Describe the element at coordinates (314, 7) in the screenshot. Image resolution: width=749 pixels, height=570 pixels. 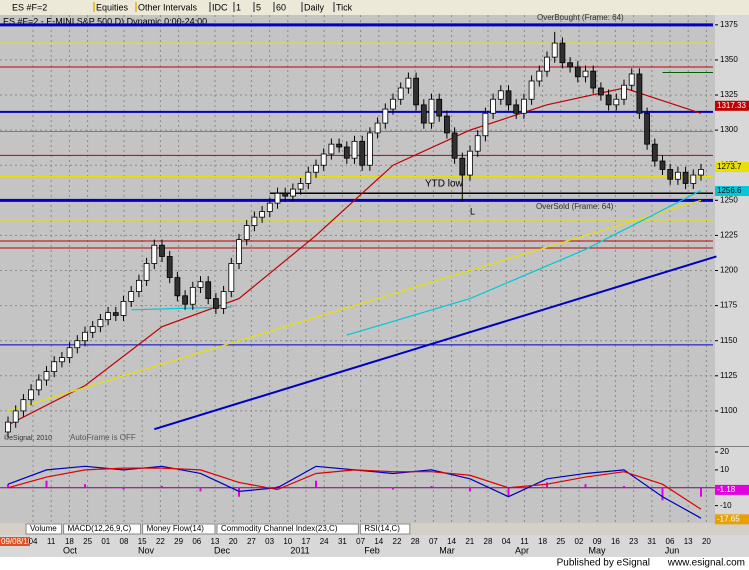
I see `toolbar-item: Daily` at that location.